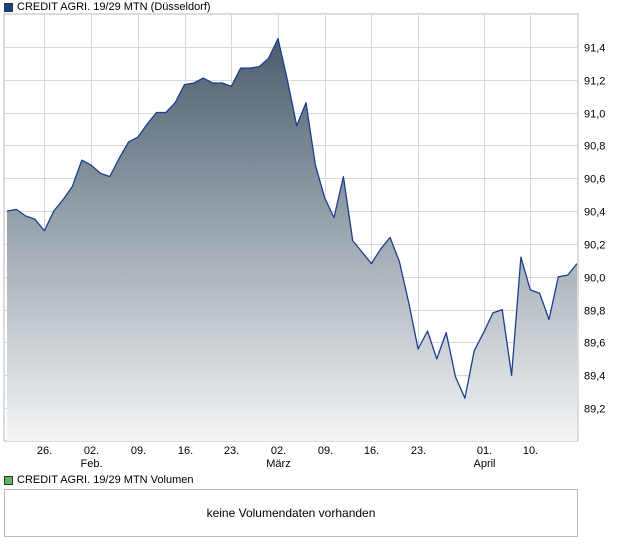 The image size is (620, 546). Describe the element at coordinates (484, 464) in the screenshot. I see `x-tick-month-label: April` at that location.